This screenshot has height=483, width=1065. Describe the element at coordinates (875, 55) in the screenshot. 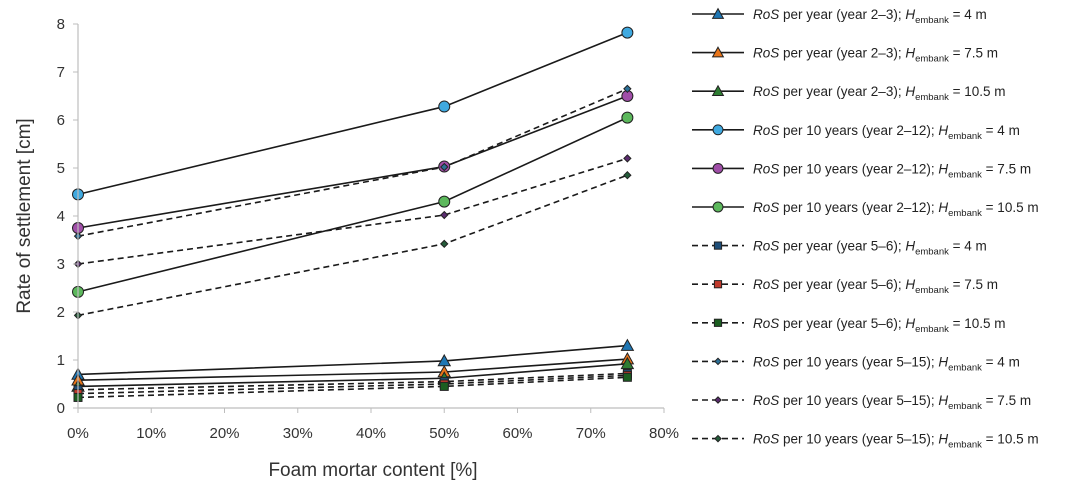

I see `legend-label: RoS per year (year 2–3); Hembank = 7.5 m` at that location.